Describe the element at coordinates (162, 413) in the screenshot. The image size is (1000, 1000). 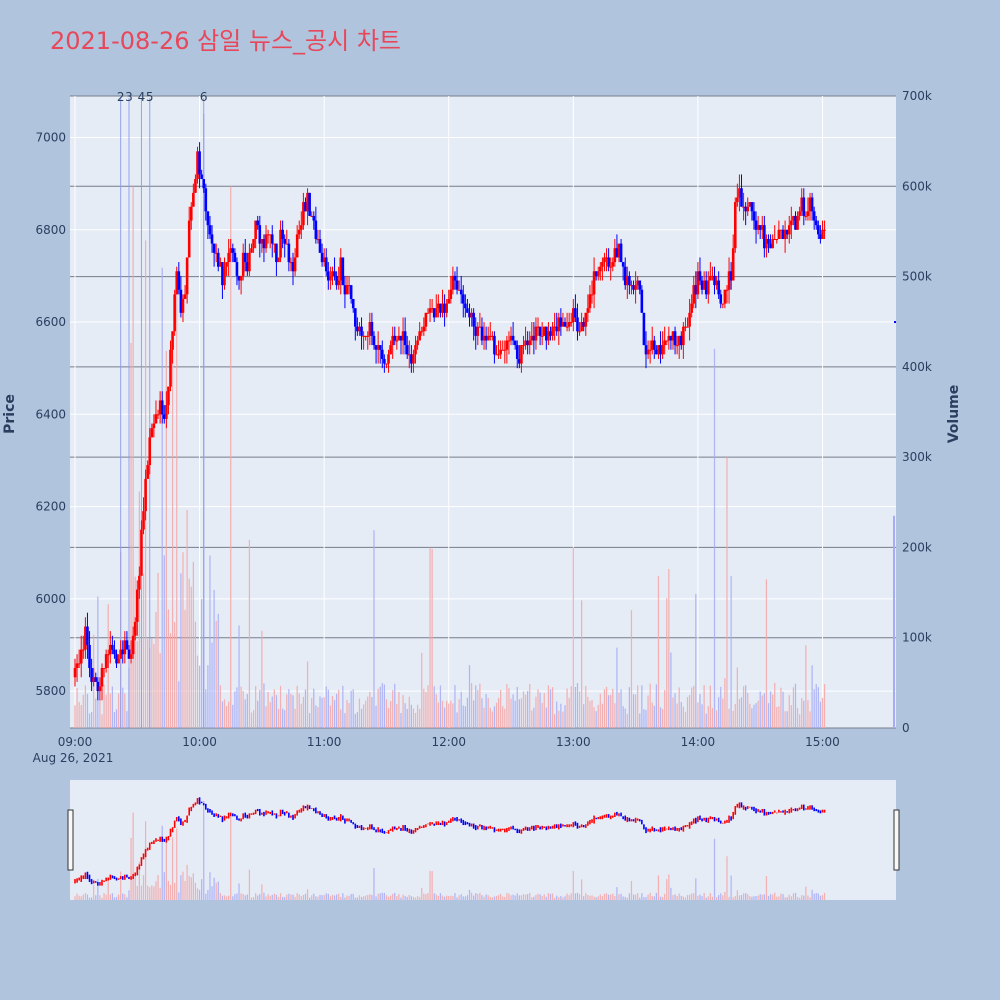
I see `annotation-lines` at that location.